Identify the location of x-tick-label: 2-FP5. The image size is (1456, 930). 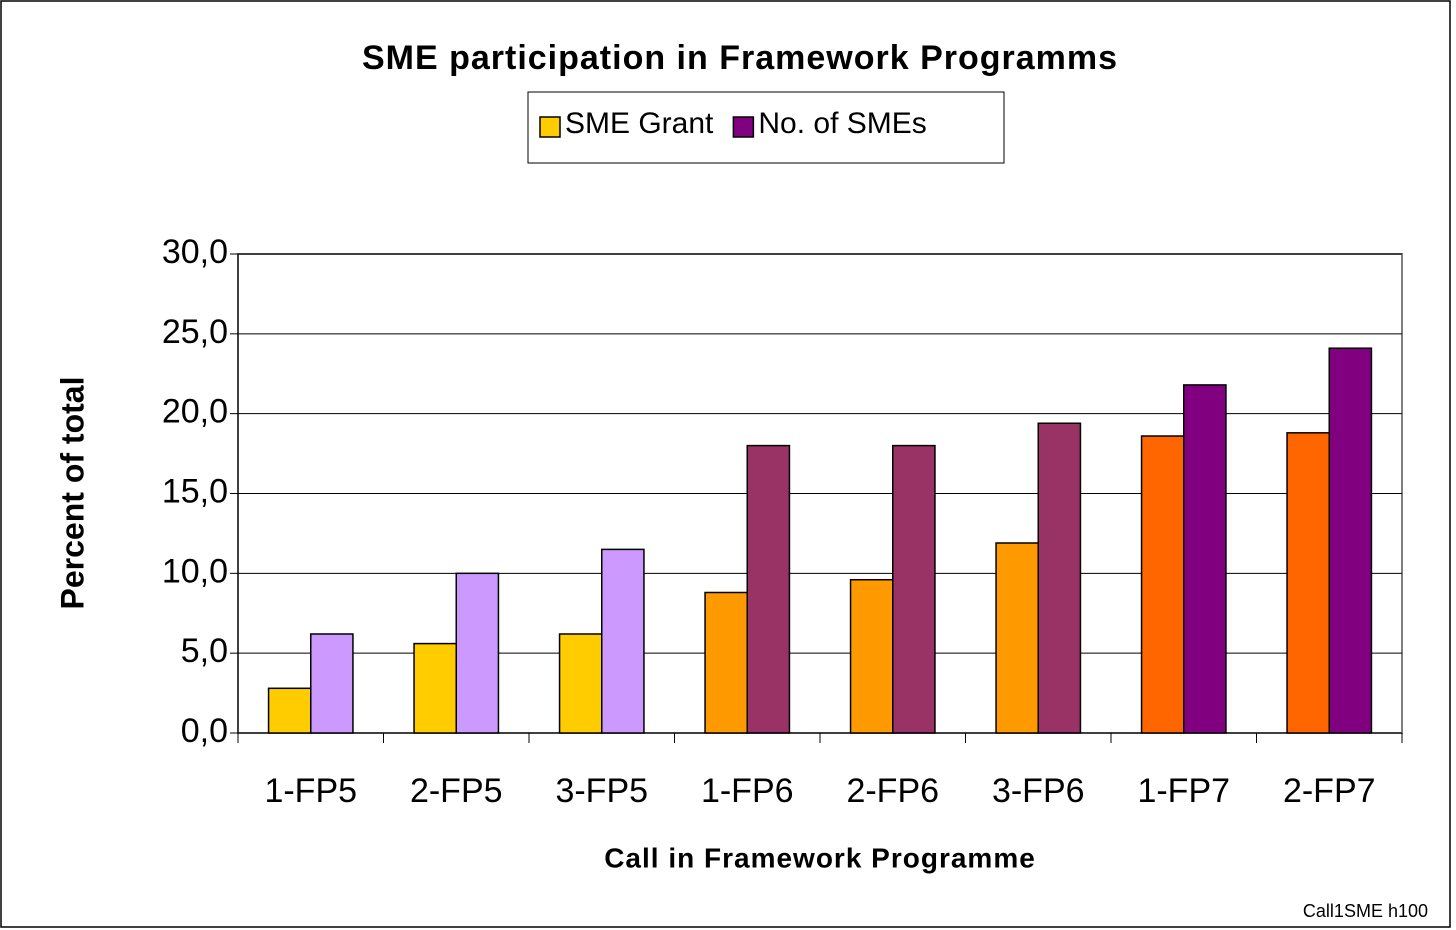
(456, 791).